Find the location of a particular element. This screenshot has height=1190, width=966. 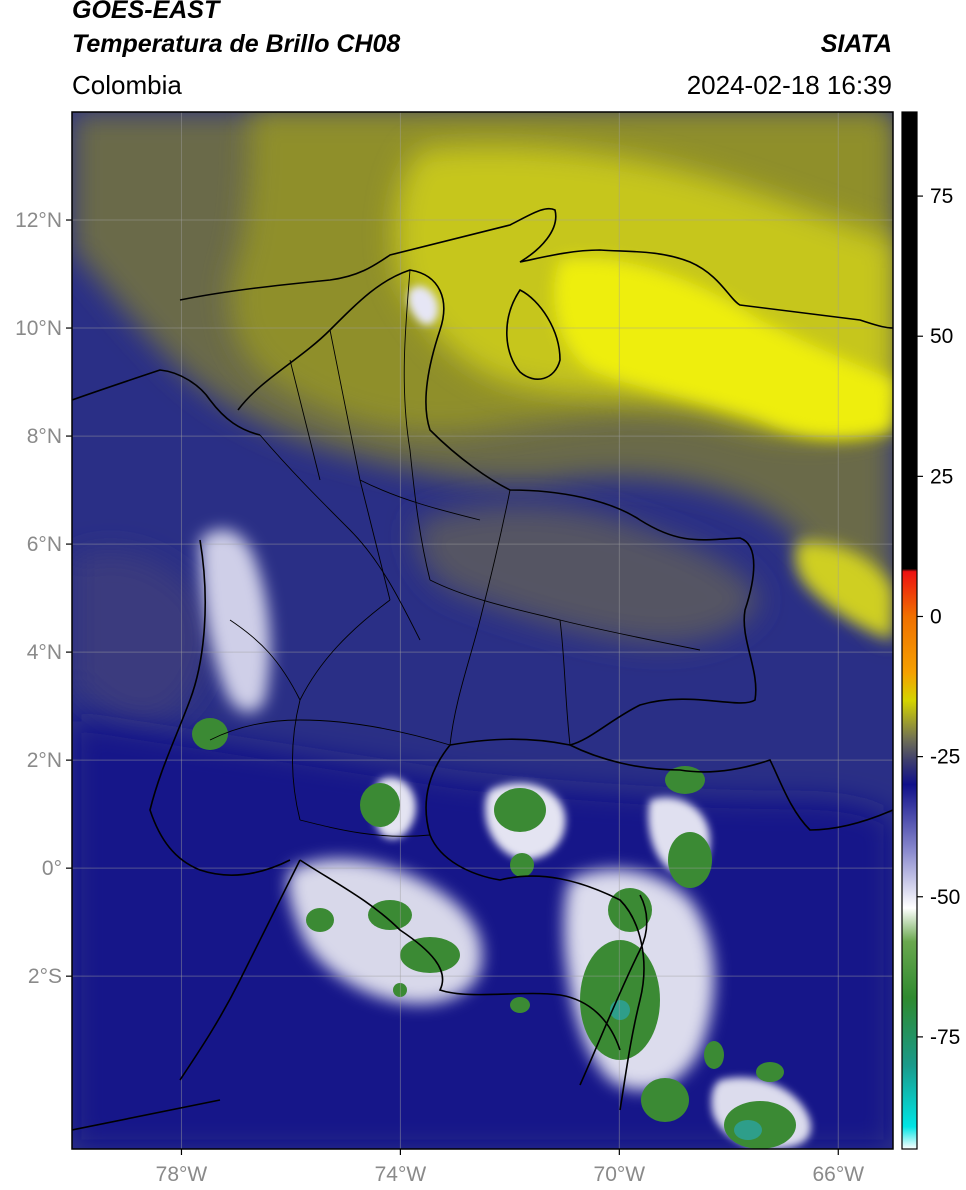

latitude-ticks: 12°N 10°N 8°N 6°N 4°N 2°N 0° 2°S is located at coordinates (43, 598).